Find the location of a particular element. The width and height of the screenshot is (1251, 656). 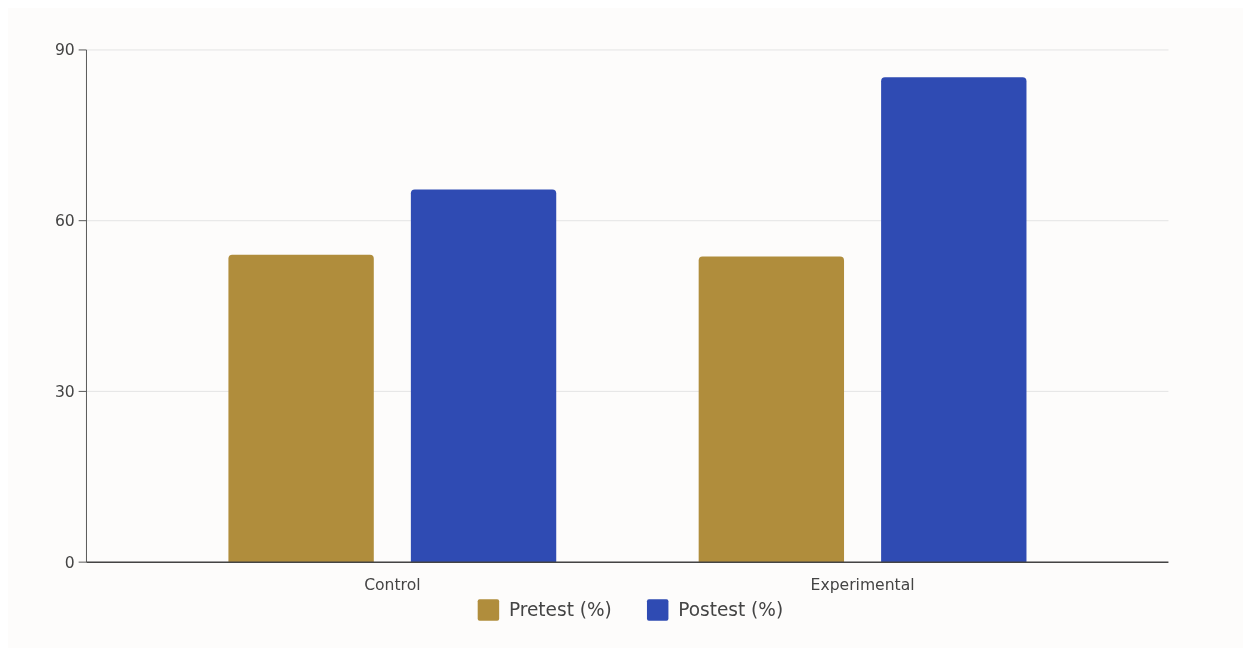

x-tick-label: Control is located at coordinates (392, 585).